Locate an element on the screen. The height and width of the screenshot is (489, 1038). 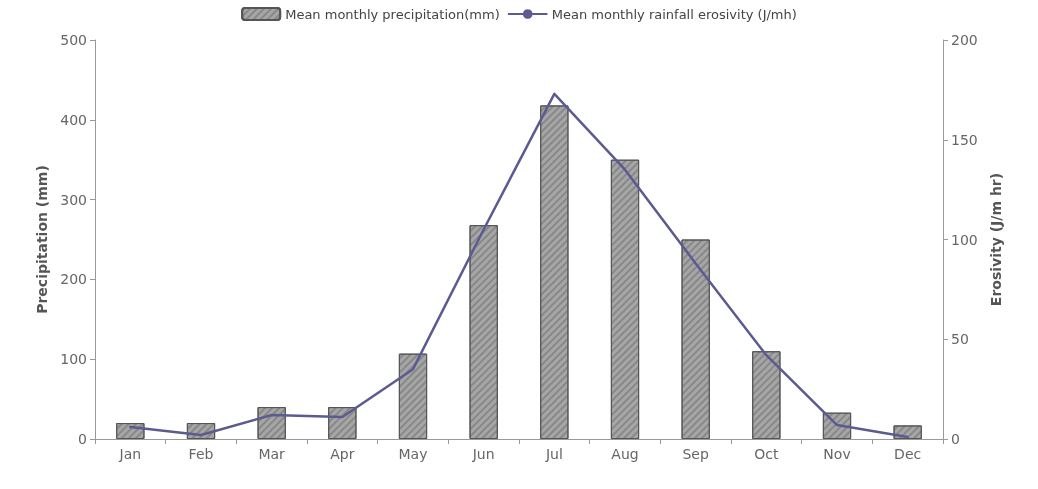
y2-tick-label: 100 is located at coordinates (964, 239).